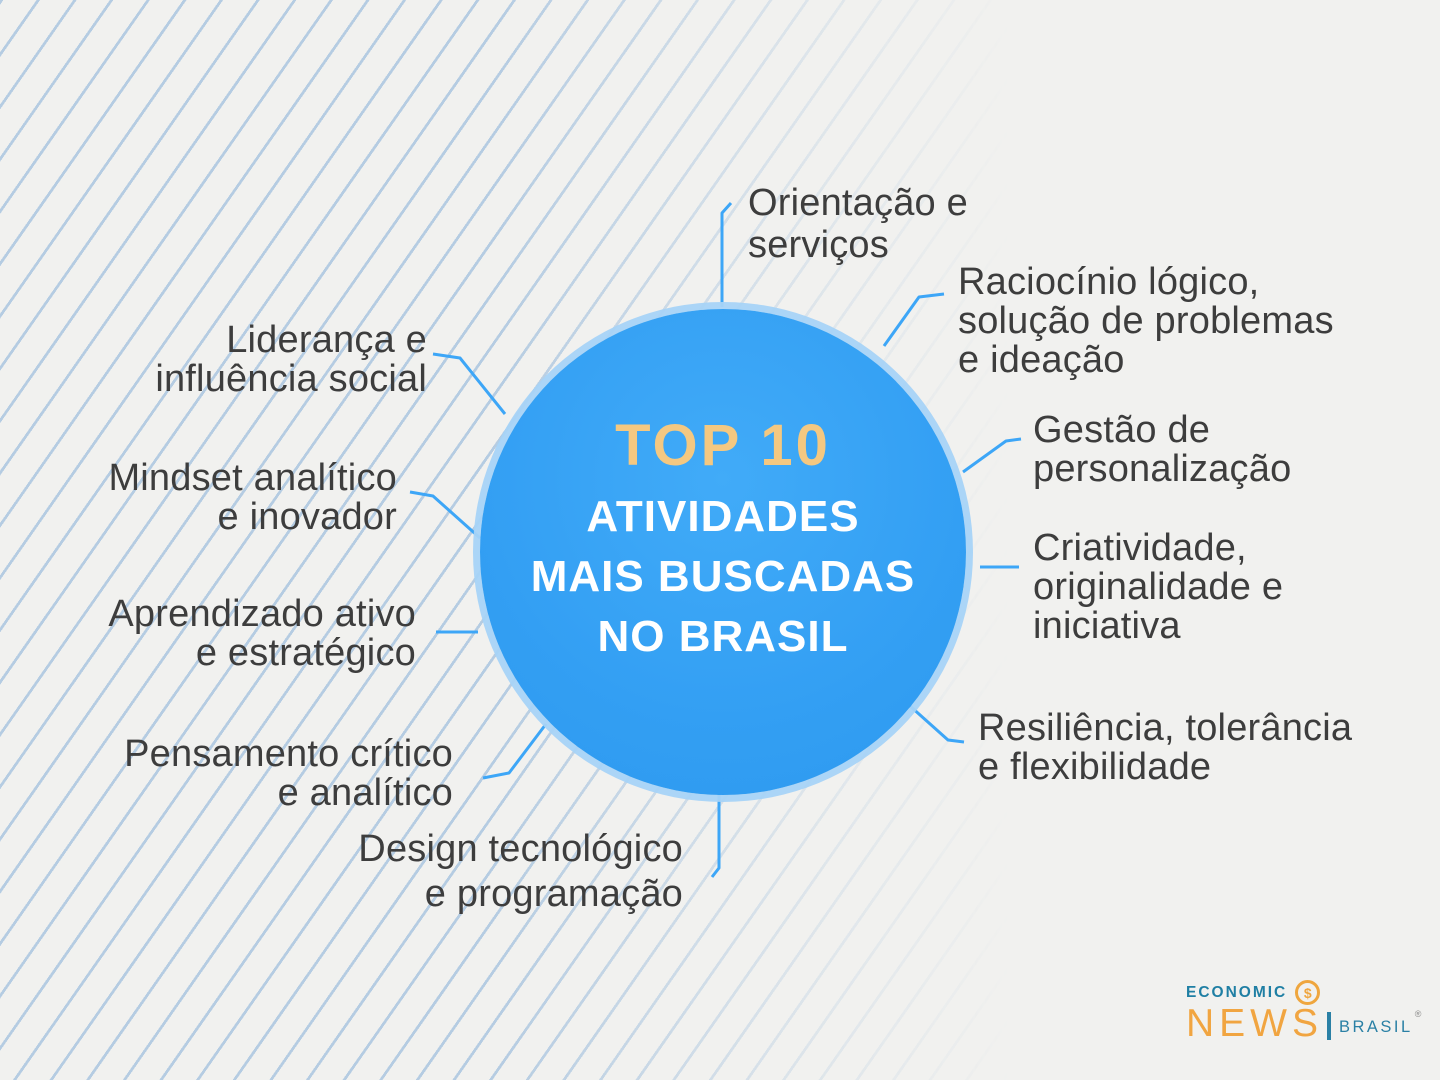  Describe the element at coordinates (1418, 1014) in the screenshot. I see `registered-mark: ®` at that location.